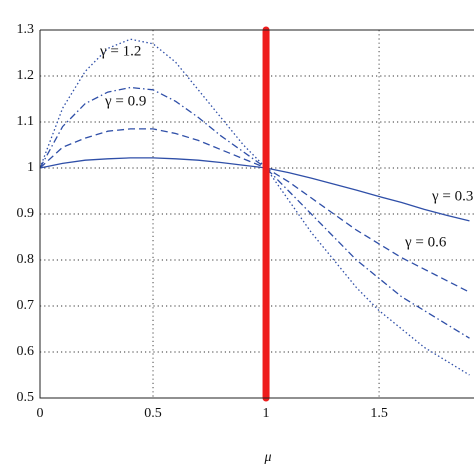 The height and width of the screenshot is (474, 474). What do you see at coordinates (379, 413) in the screenshot?
I see `x-tick-label: 1.5` at bounding box center [379, 413].